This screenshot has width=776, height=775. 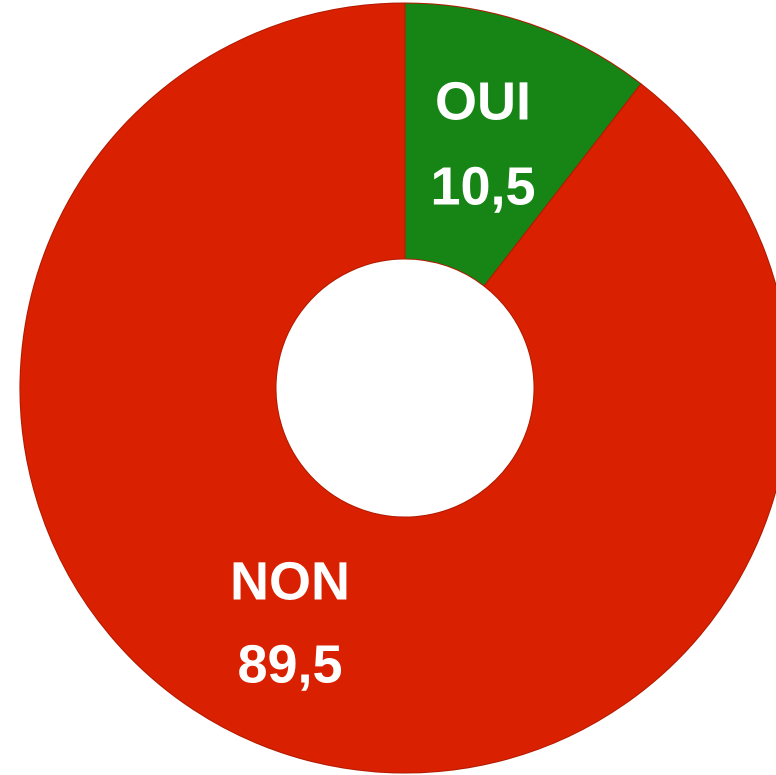 What do you see at coordinates (482, 186) in the screenshot?
I see `value-label: 10,5` at bounding box center [482, 186].